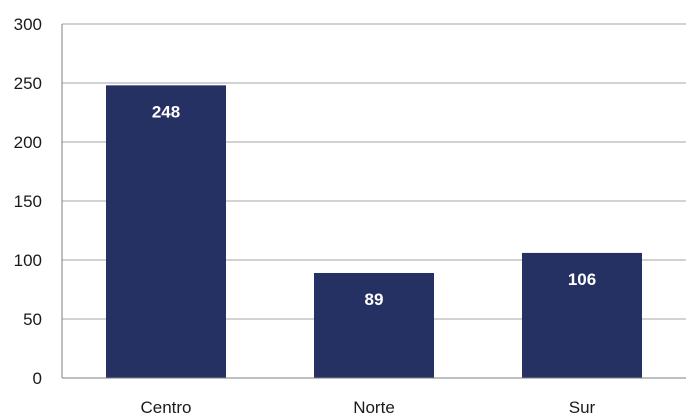 The height and width of the screenshot is (418, 686). What do you see at coordinates (374, 299) in the screenshot?
I see `data-label: 89` at bounding box center [374, 299].